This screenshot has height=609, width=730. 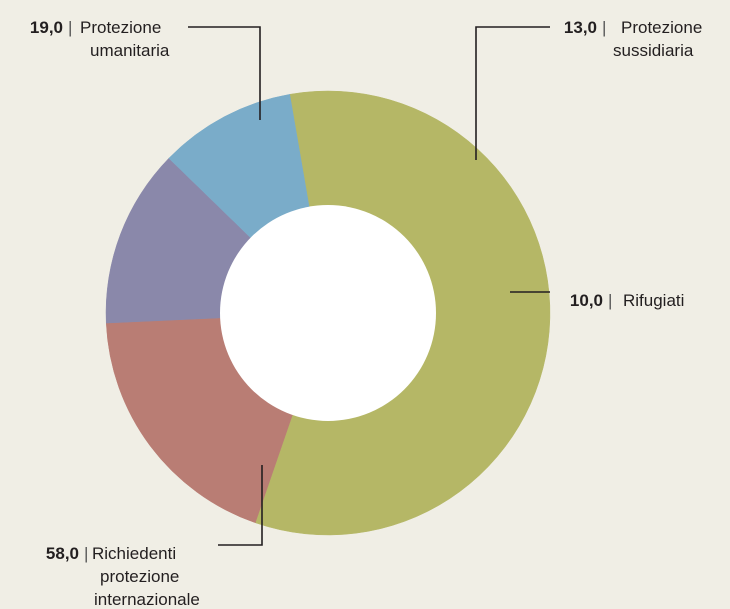 I want to click on slice-label-3-line-2: internazionale, so click(x=147, y=599).